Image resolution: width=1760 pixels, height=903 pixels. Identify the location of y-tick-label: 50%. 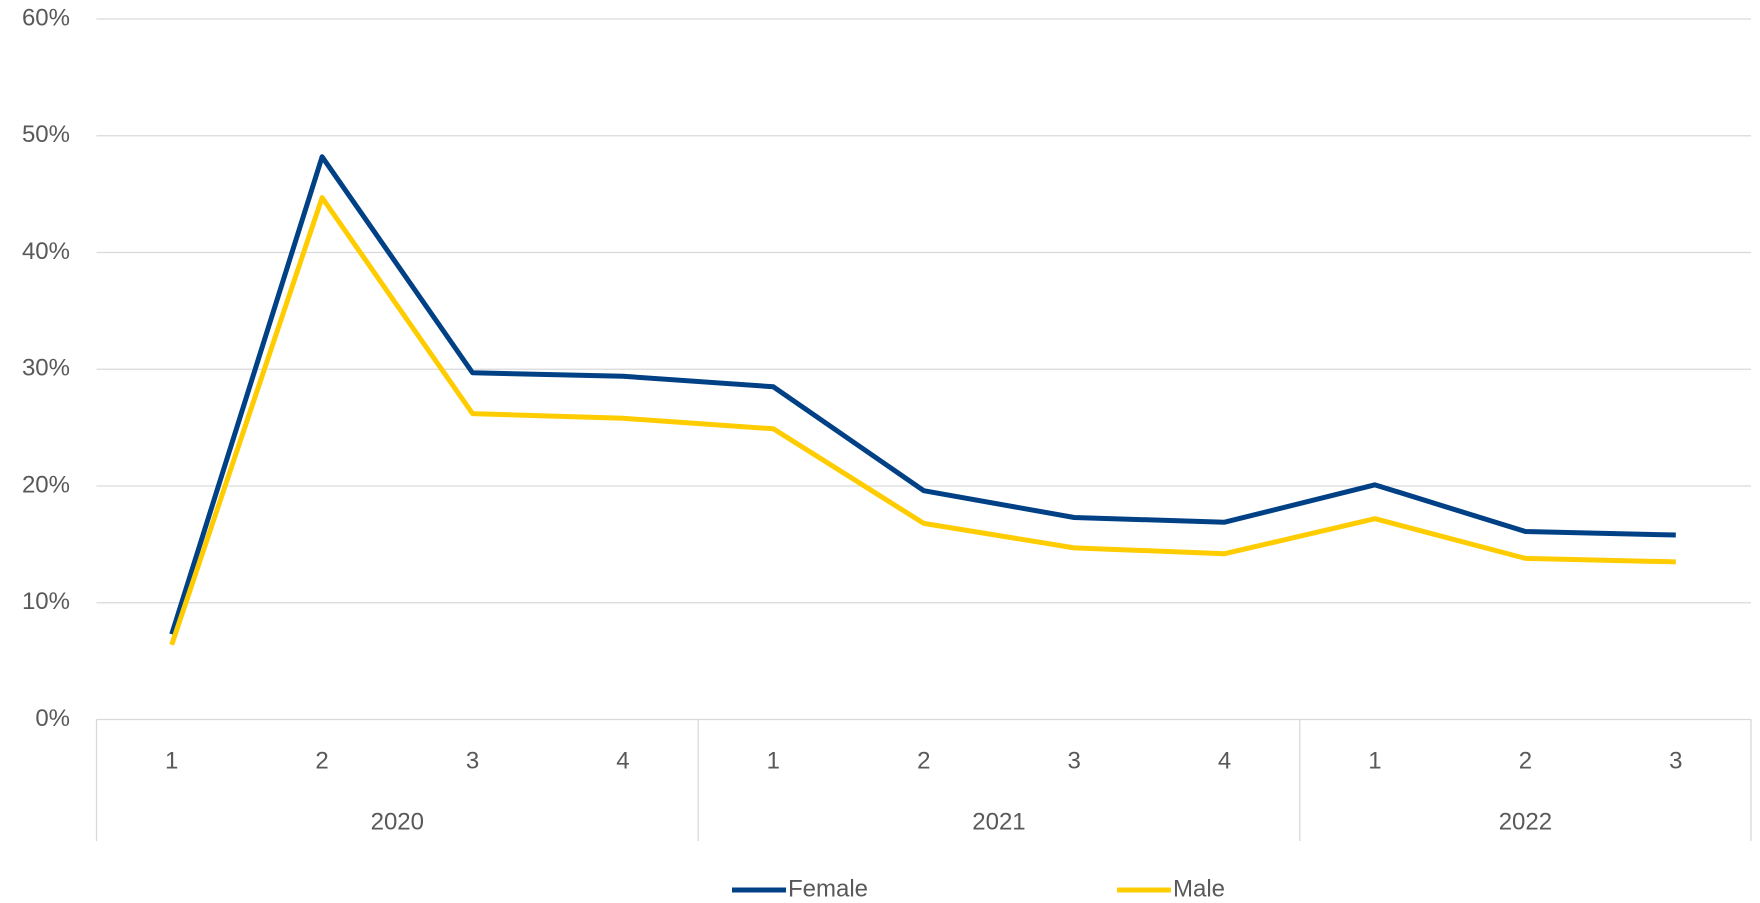
(46, 134).